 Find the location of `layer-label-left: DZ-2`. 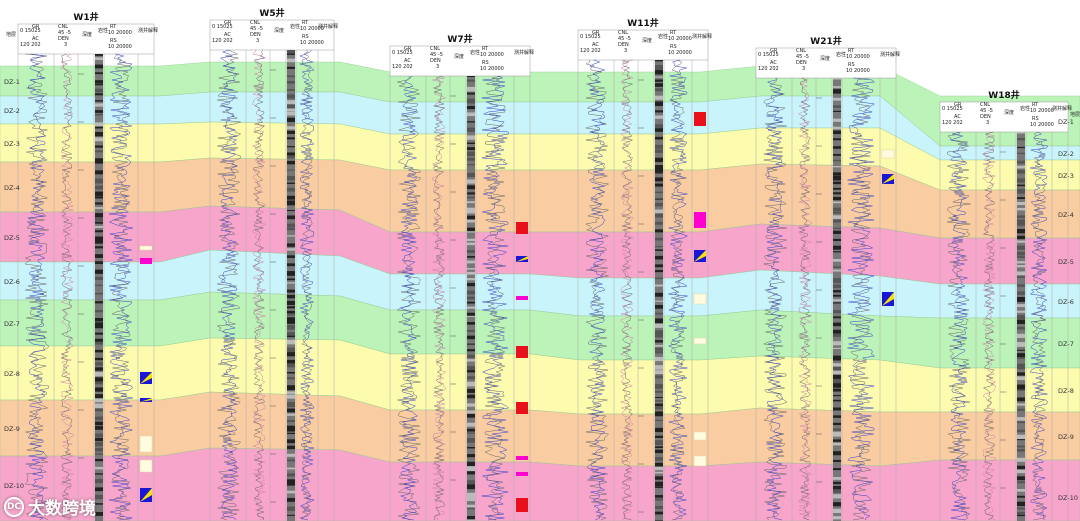

layer-label-left: DZ-2 is located at coordinates (12, 111).